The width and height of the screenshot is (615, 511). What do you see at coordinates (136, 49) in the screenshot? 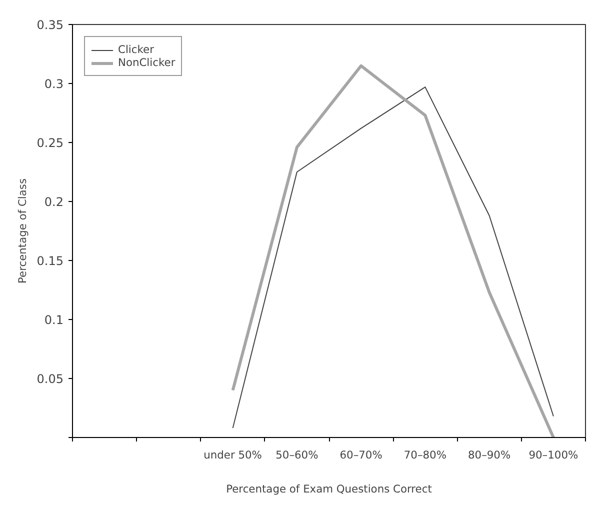
I see `legend-label: Clicker` at bounding box center [136, 49].